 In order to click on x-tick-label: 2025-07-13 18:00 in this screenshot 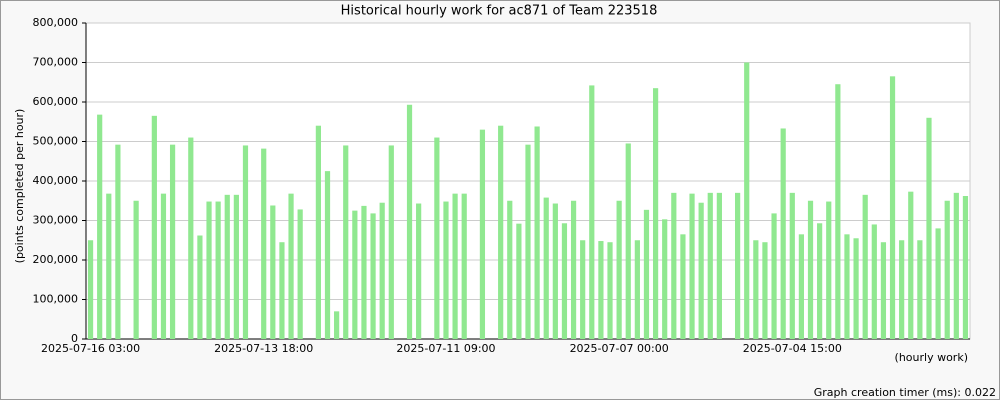, I will do `click(263, 348)`.